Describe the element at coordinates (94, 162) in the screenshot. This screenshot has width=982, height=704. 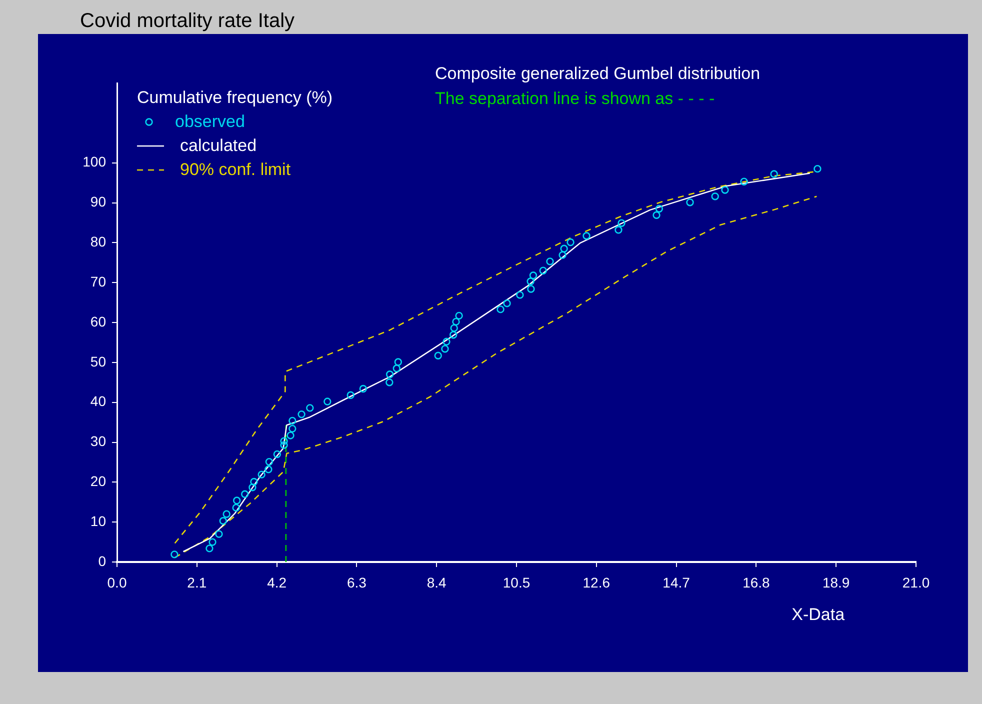
I see `y-tick-label: 100` at that location.